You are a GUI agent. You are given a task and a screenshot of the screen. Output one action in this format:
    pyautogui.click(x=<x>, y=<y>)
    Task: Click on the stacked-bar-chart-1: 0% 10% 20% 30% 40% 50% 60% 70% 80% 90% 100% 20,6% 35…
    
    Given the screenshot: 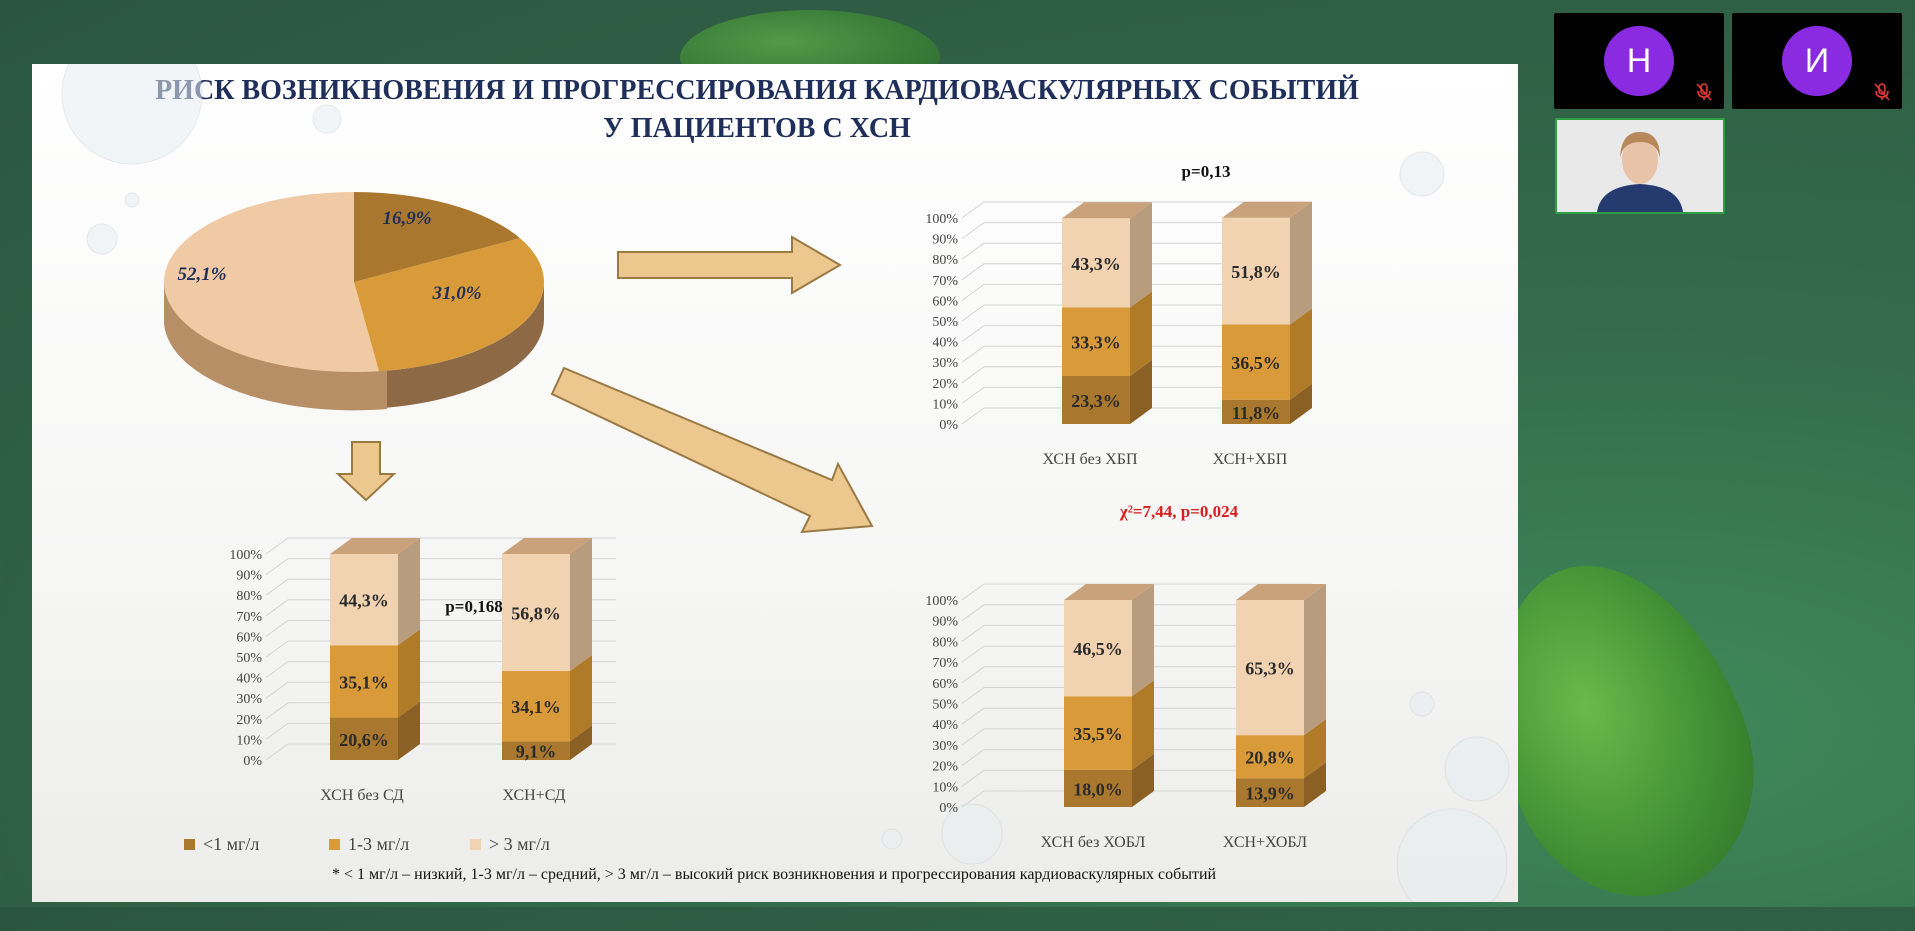 What is the action you would take?
    pyautogui.click(x=422, y=670)
    